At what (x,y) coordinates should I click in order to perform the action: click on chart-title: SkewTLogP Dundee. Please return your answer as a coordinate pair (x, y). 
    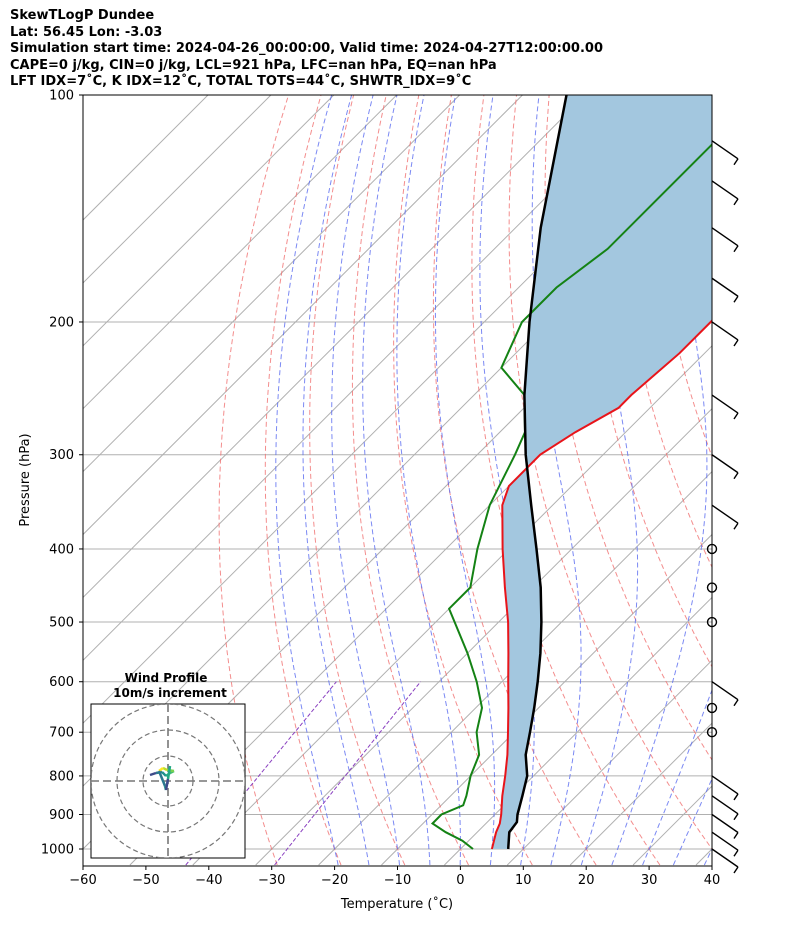
    Looking at the image, I should click on (82, 15).